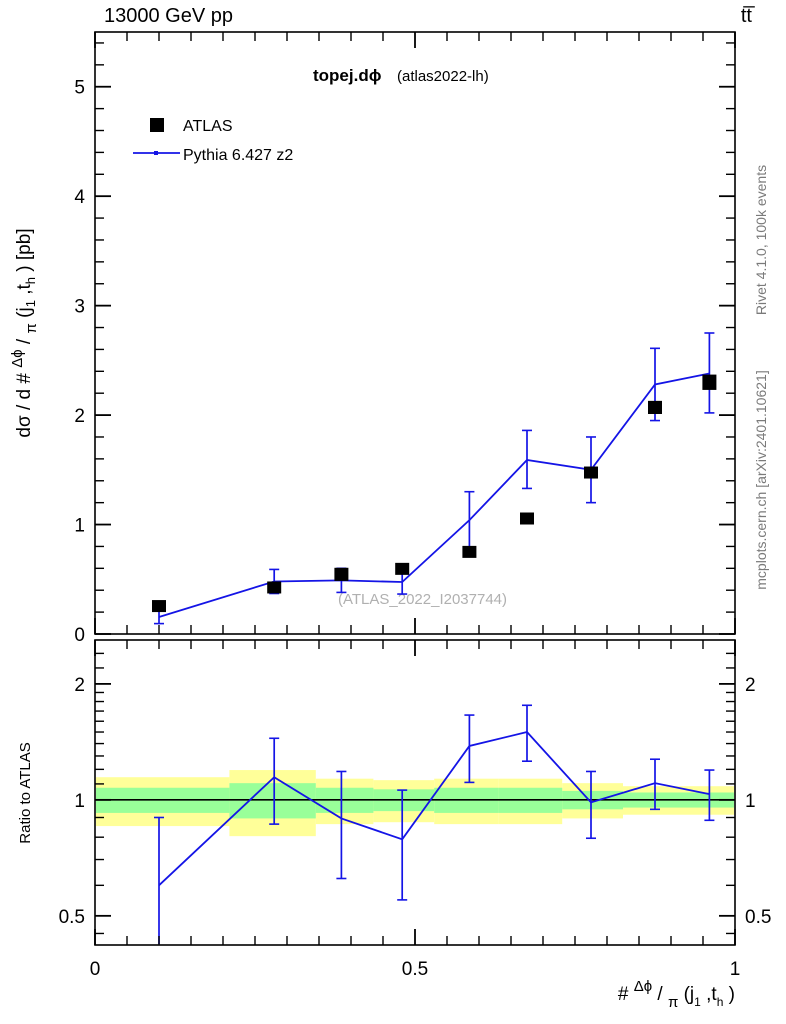  Describe the element at coordinates (168, 16) in the screenshot. I see `header-beam-label: 13000 GeV pp` at that location.